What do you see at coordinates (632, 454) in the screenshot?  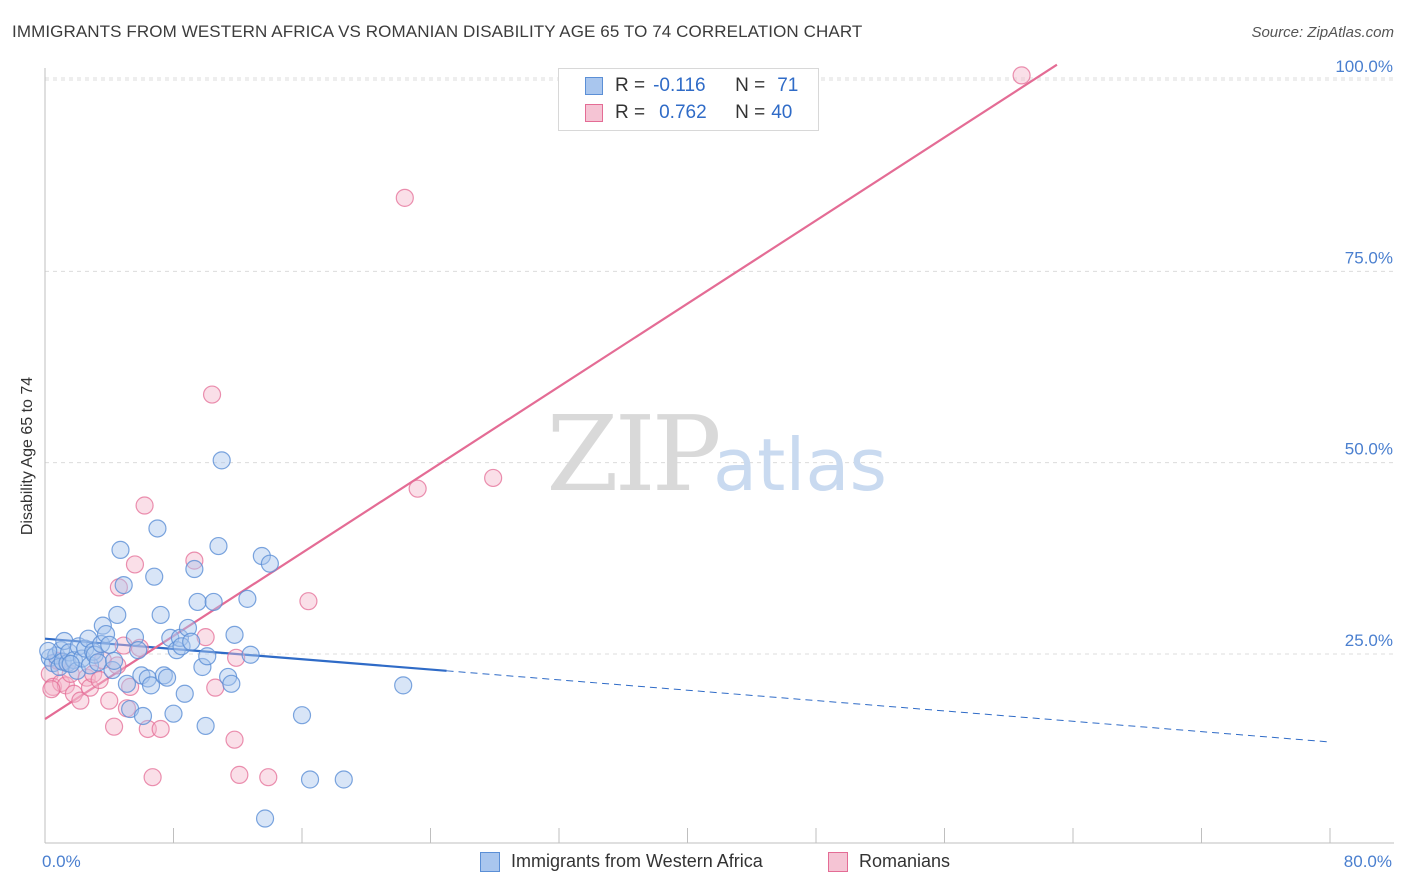 I see `watermark-zip: ZIP` at bounding box center [632, 454].